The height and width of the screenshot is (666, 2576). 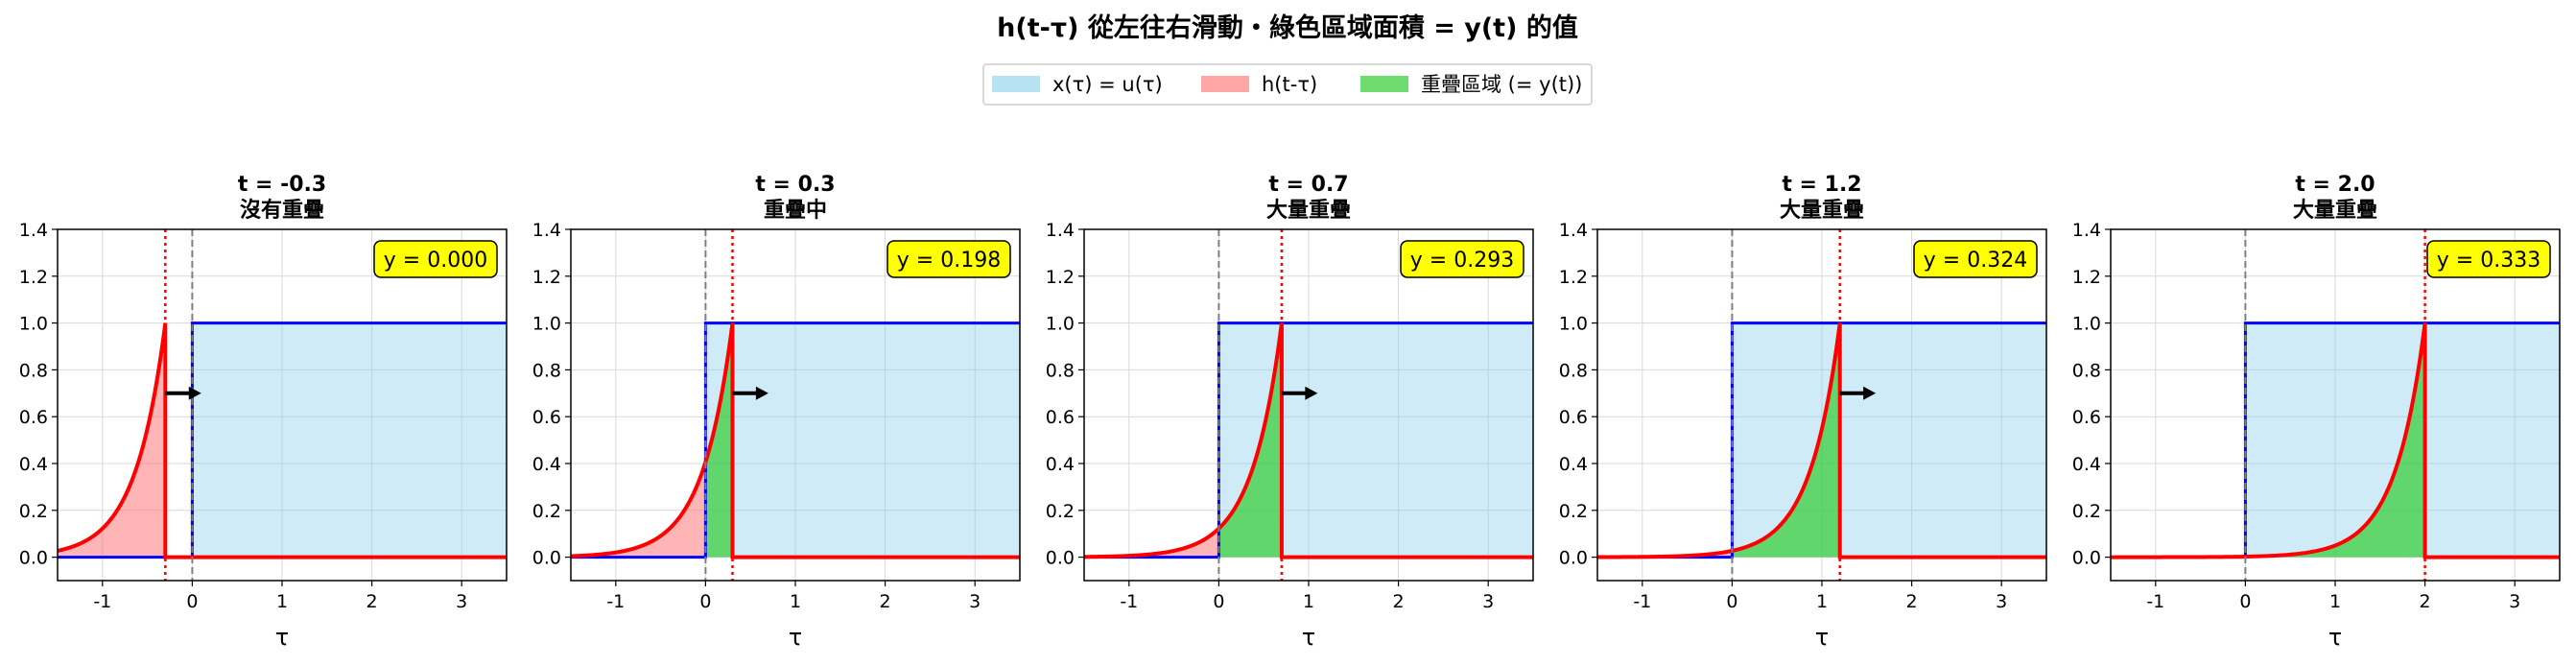 What do you see at coordinates (1384, 84) in the screenshot?
I see `legend-swatch-overlap` at bounding box center [1384, 84].